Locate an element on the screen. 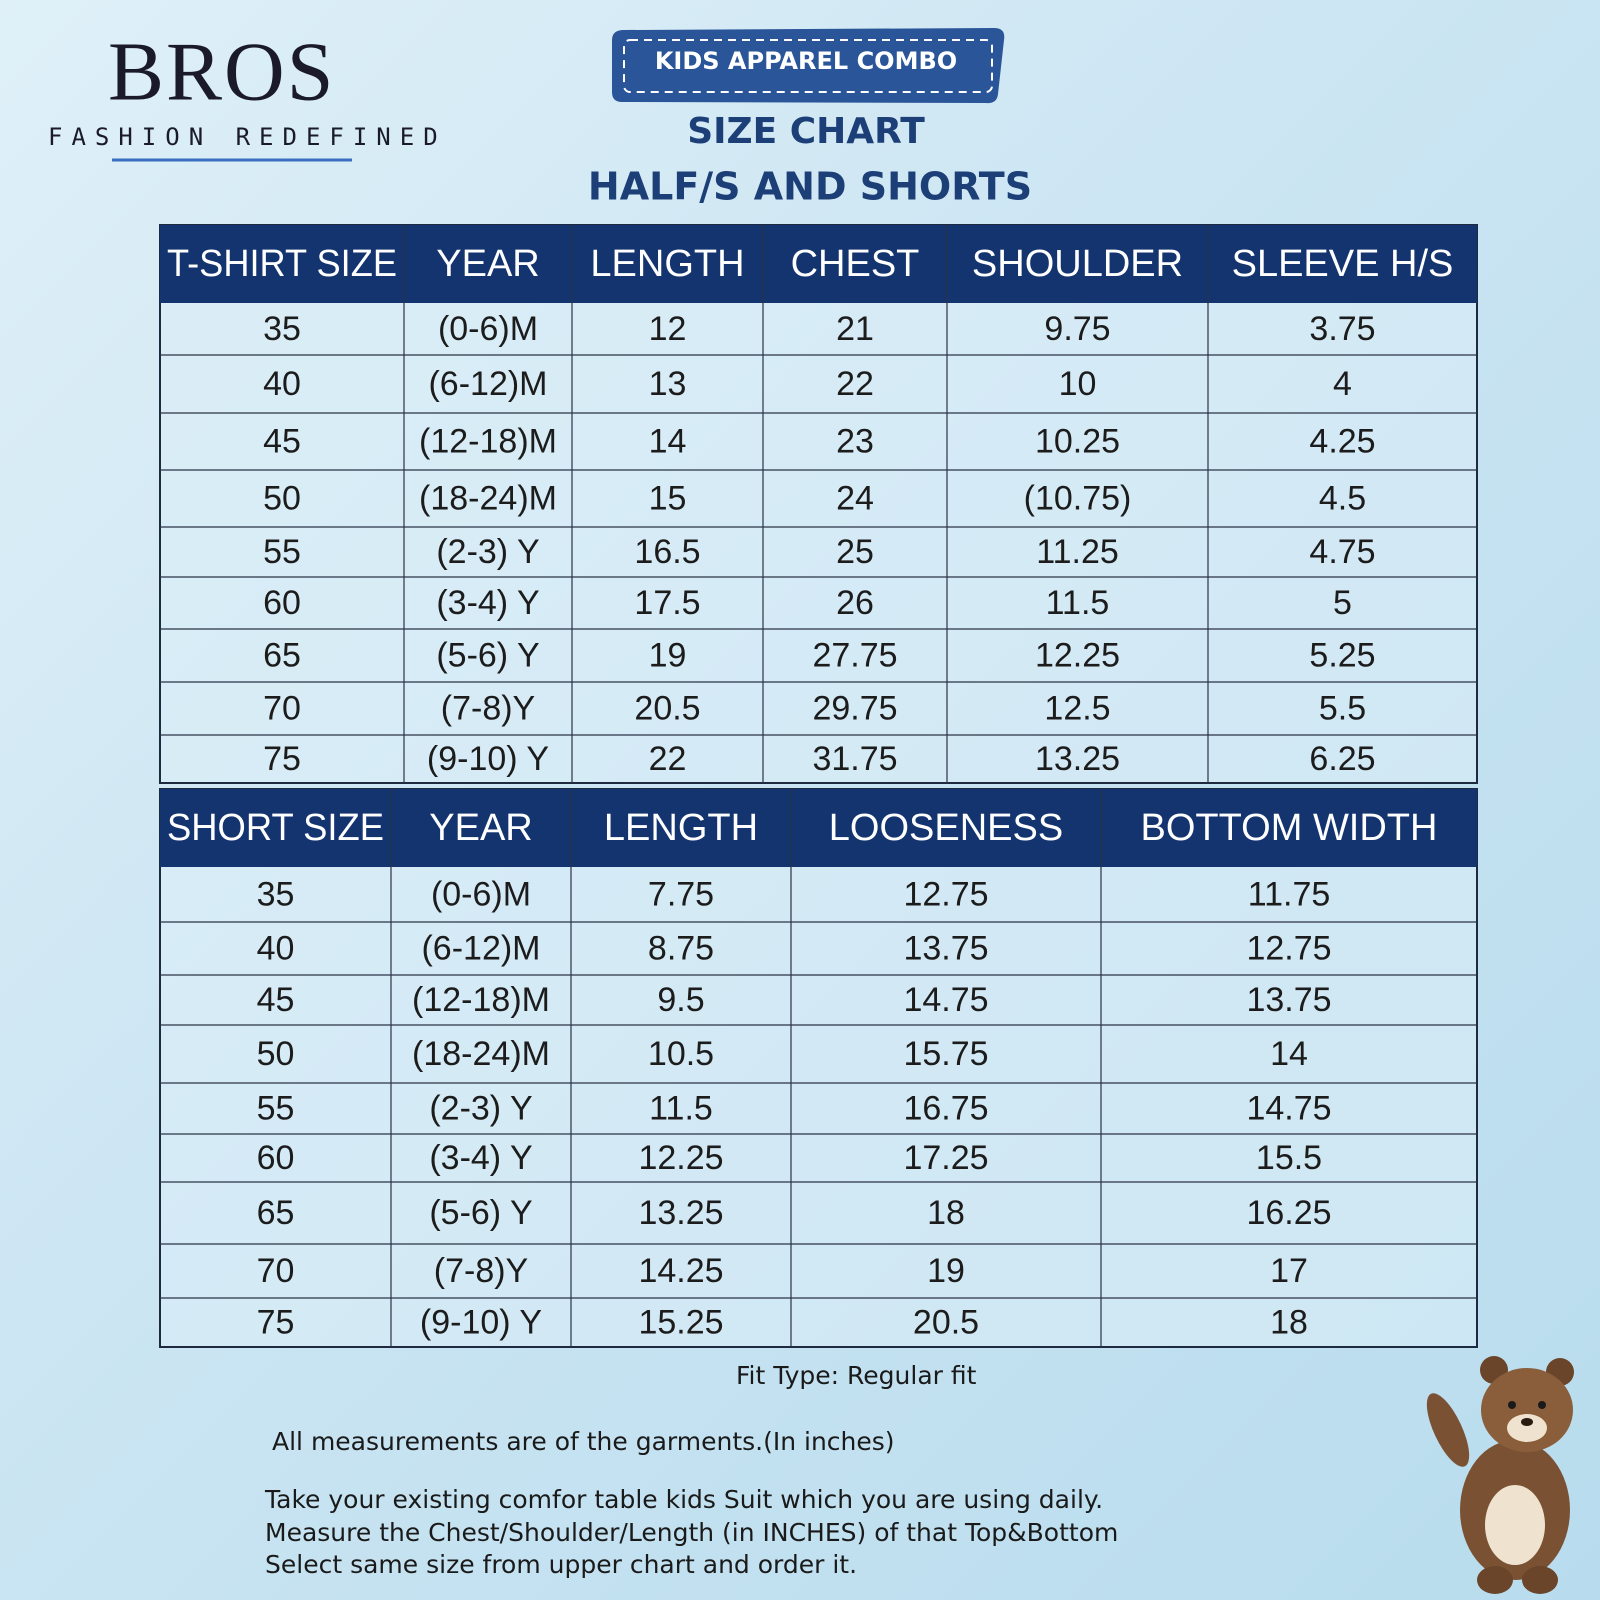 This screenshot has height=1600, width=1600. table-cell: 8.75 is located at coordinates (681, 948).